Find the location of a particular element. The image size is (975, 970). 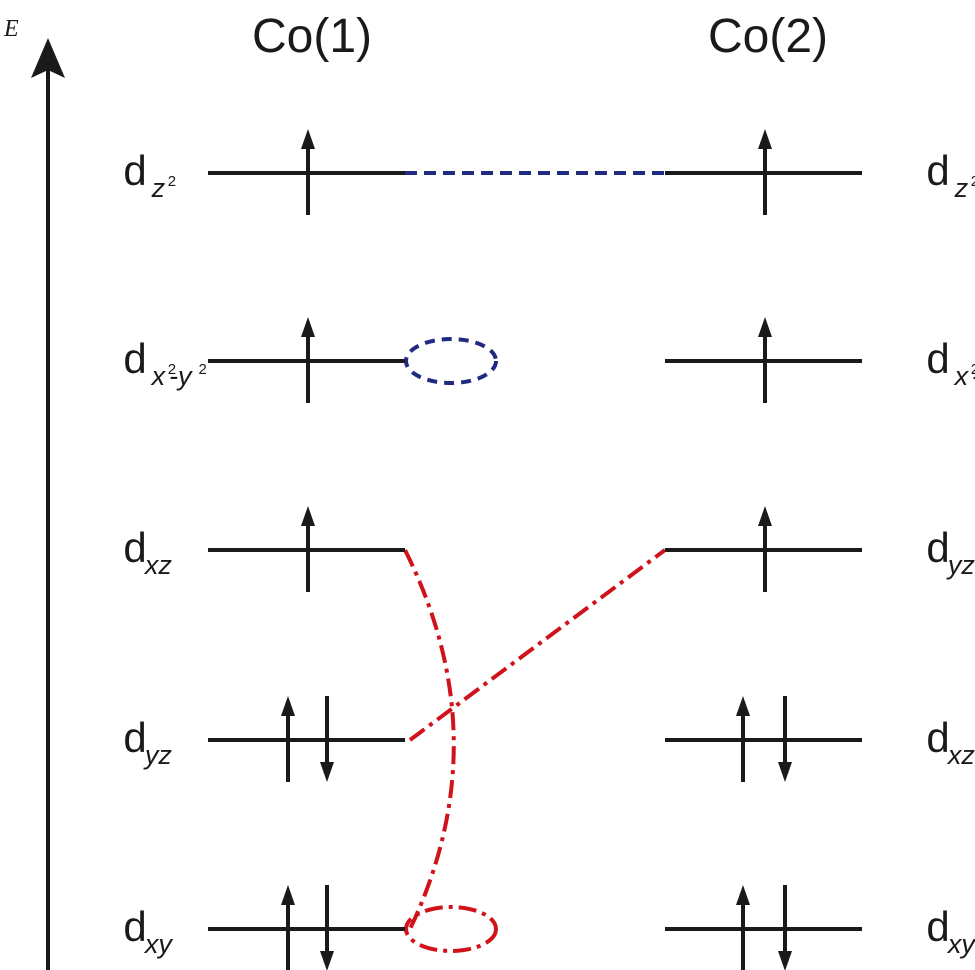

axis-label: E is located at coordinates (11, 29).